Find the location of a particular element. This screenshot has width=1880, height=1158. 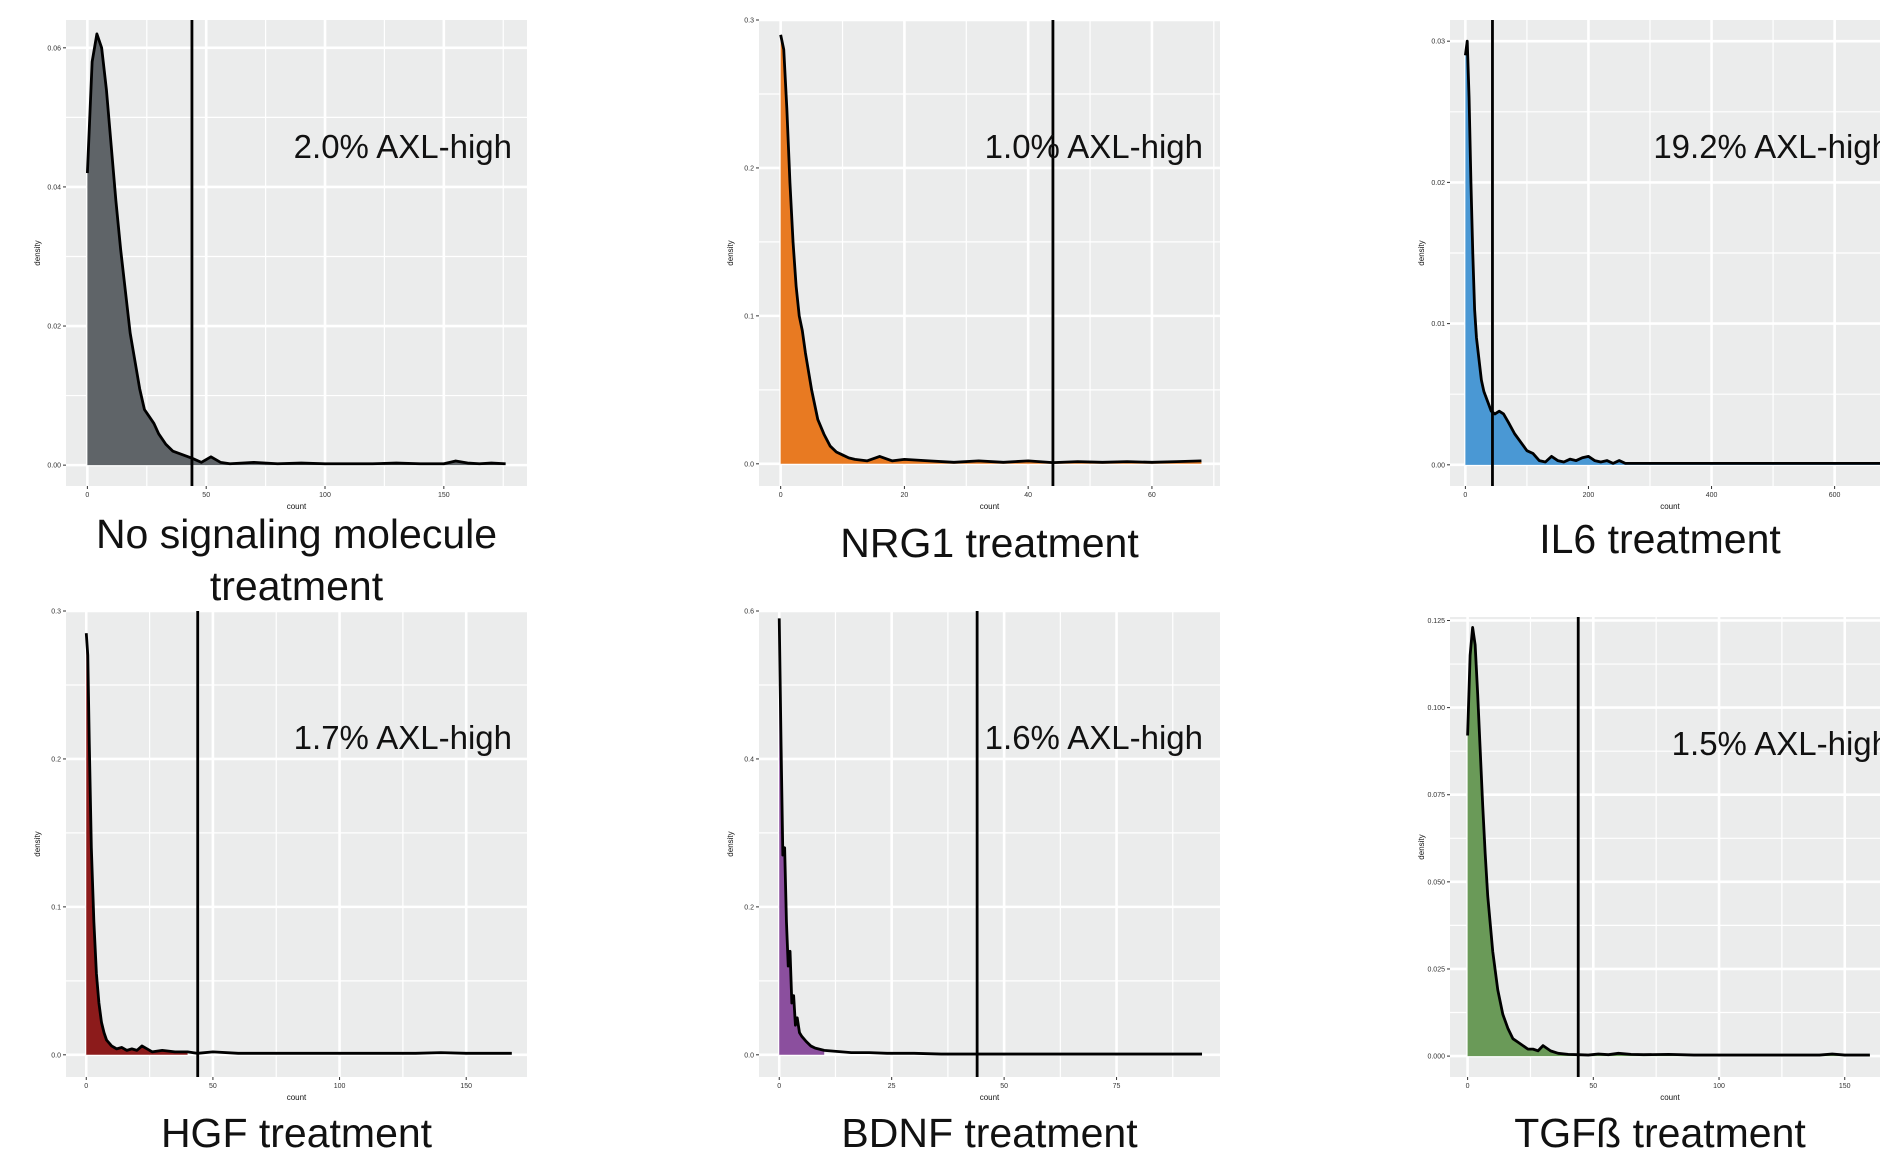

y-tick-label: 0.075 is located at coordinates (1436, 795).